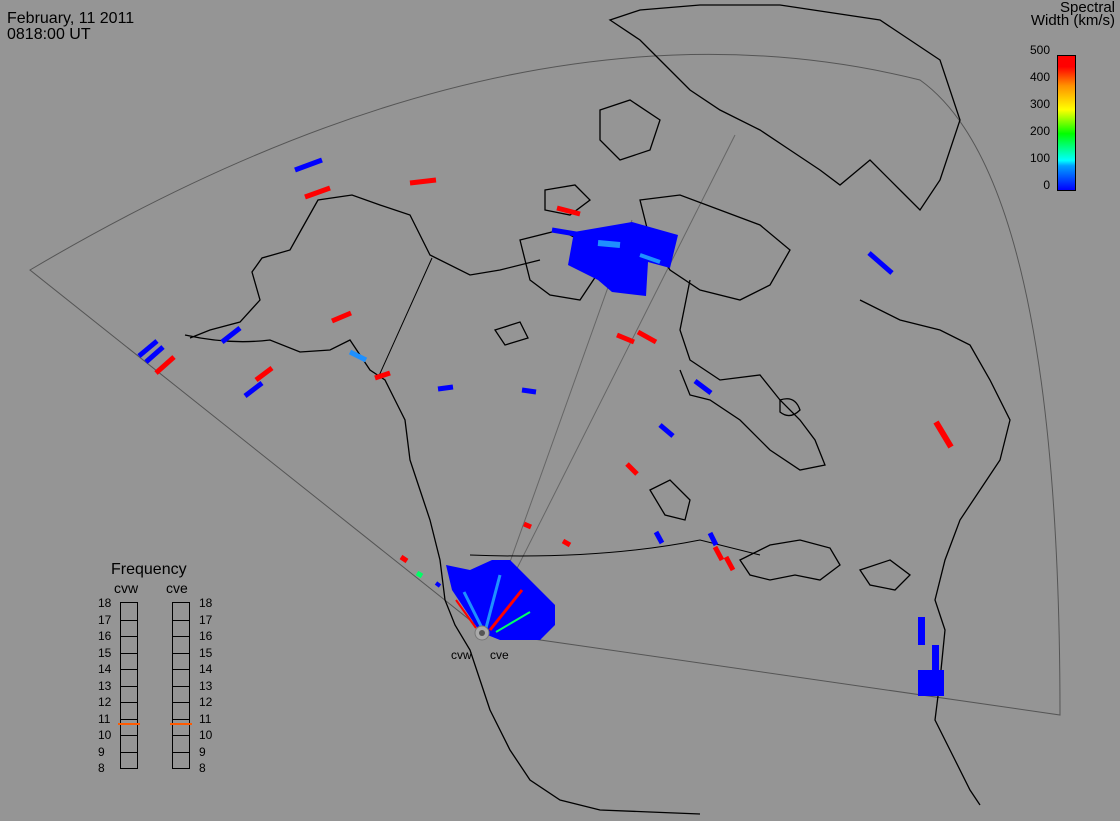 The width and height of the screenshot is (1120, 821). What do you see at coordinates (149, 569) in the screenshot?
I see `frequency-title: Frequency` at bounding box center [149, 569].